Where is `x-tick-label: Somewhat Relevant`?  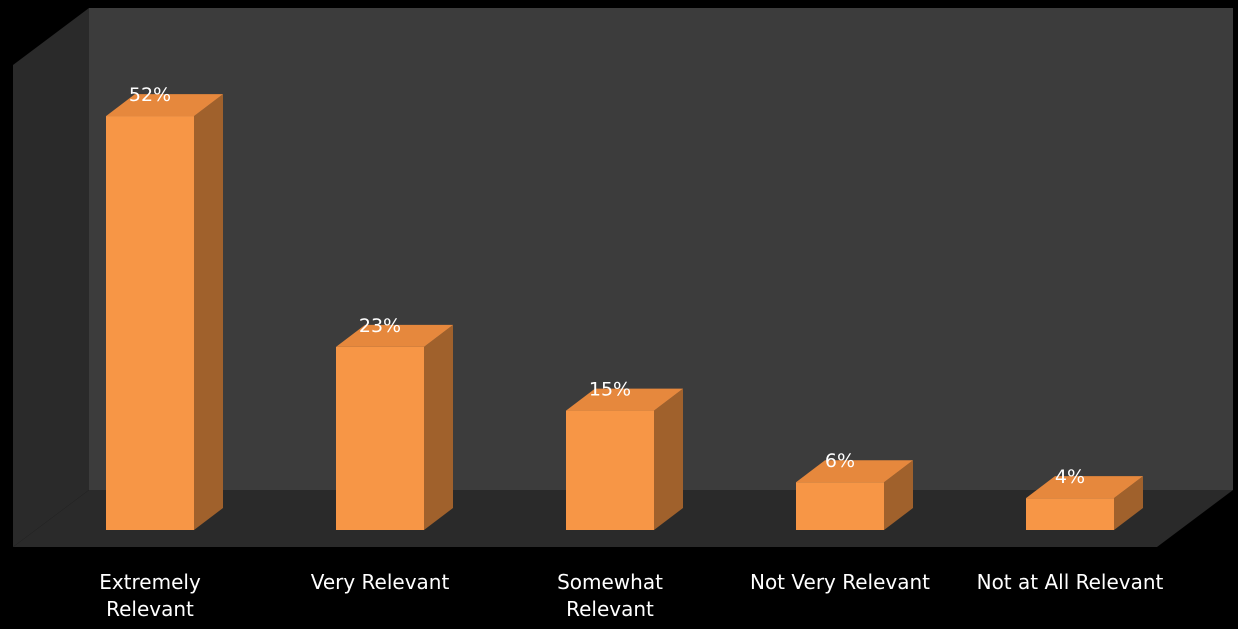
x-tick-label: Somewhat Relevant is located at coordinates (610, 595).